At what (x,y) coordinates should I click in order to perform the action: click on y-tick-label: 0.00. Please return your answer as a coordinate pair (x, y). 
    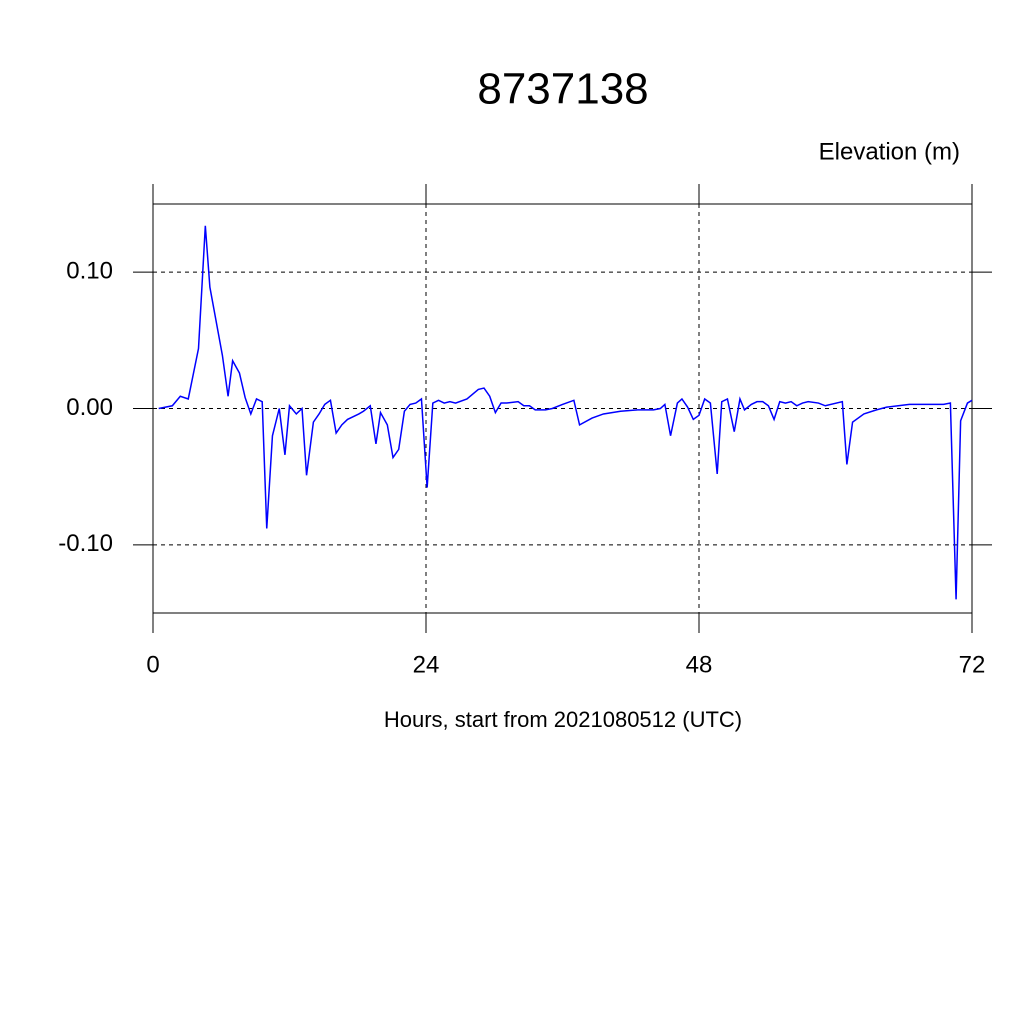
    Looking at the image, I should click on (89, 407).